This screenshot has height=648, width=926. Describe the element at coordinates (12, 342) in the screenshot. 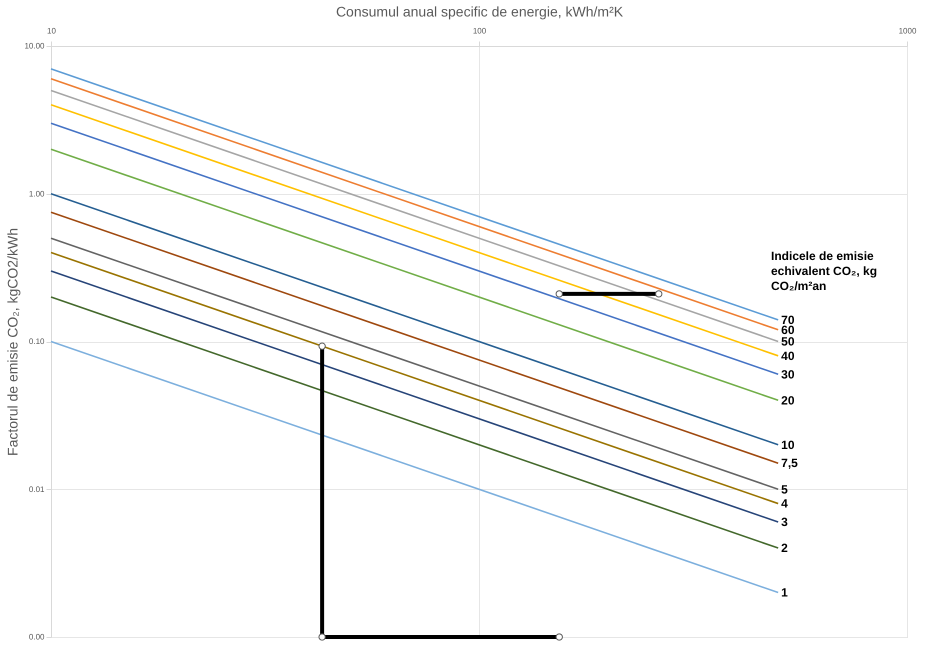

I see `y-axis-title: Factorul de emisie CO₂, kgCO2/kWh` at that location.